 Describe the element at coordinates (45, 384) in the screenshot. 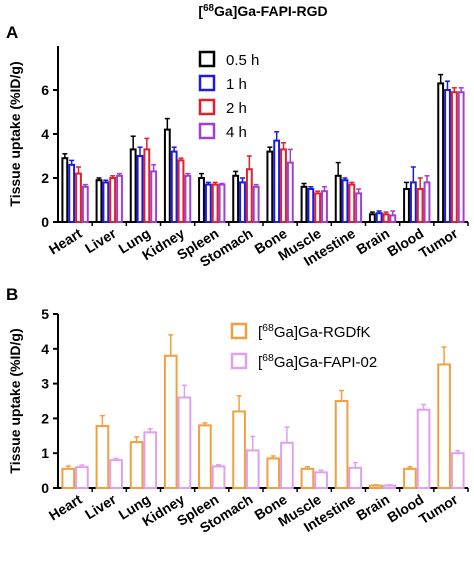

I see `y-tick-label: 3` at that location.